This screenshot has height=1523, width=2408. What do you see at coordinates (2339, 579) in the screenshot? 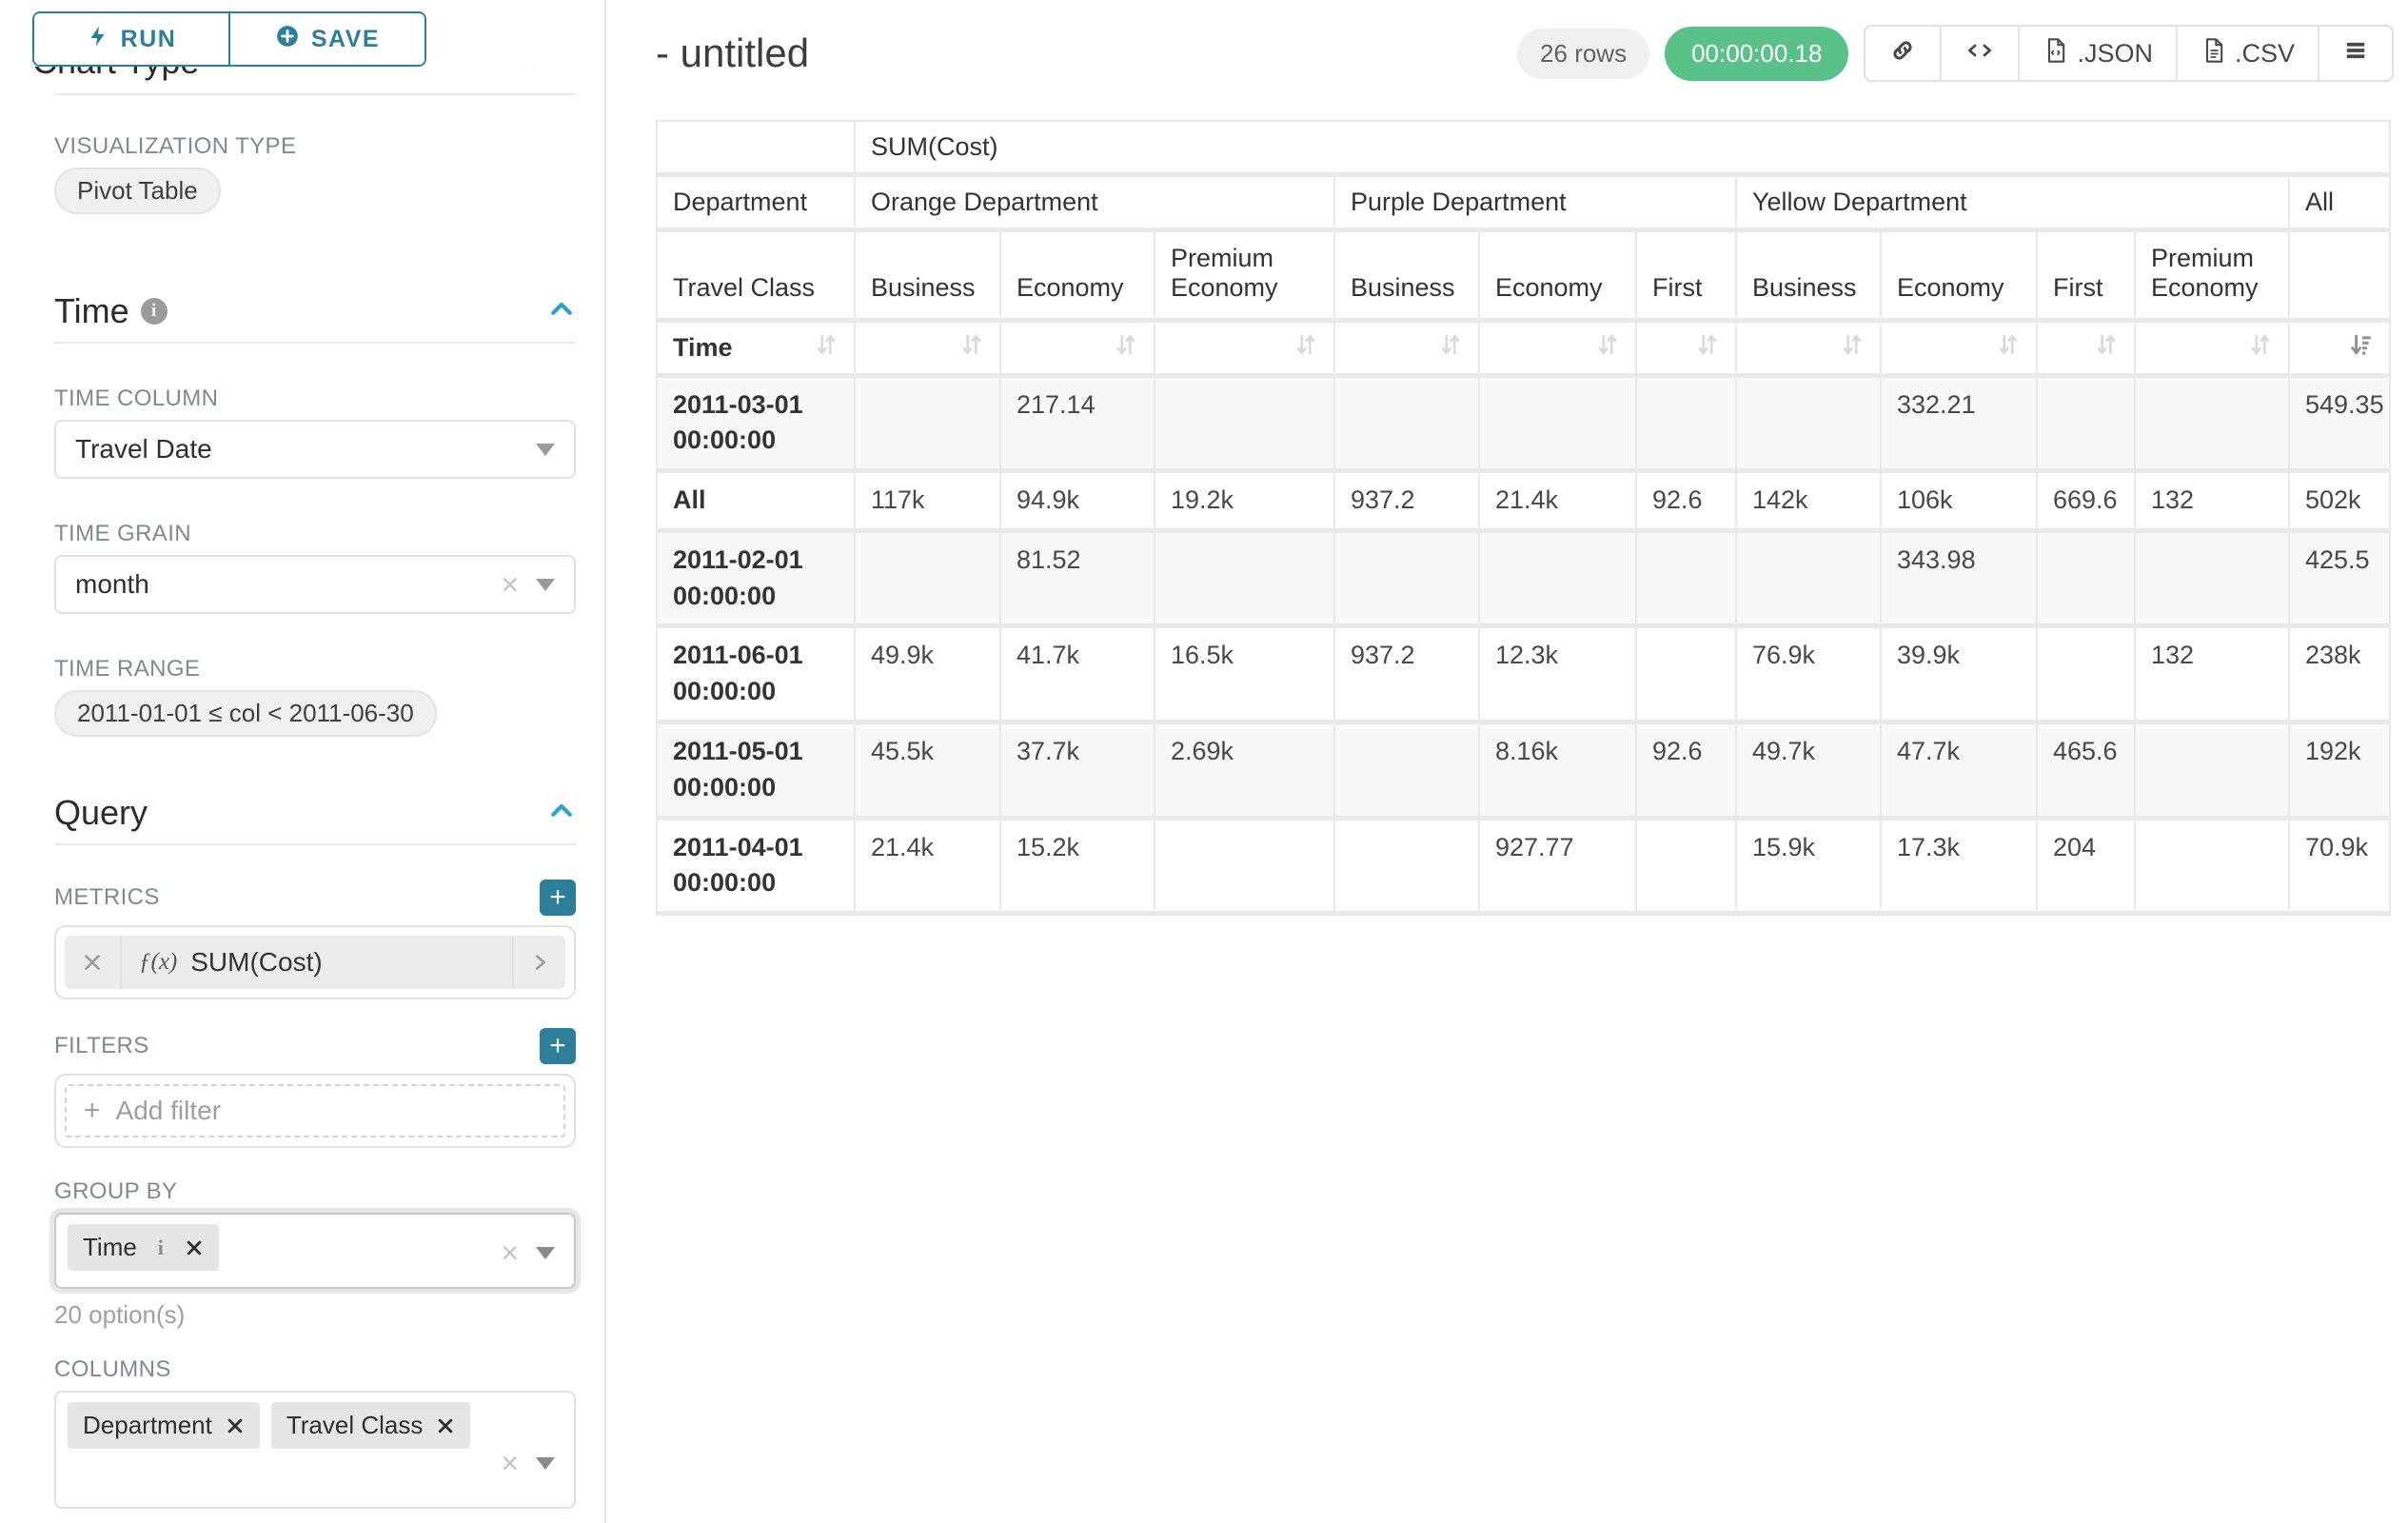
I see `pivot-value-cell: 425.5` at bounding box center [2339, 579].